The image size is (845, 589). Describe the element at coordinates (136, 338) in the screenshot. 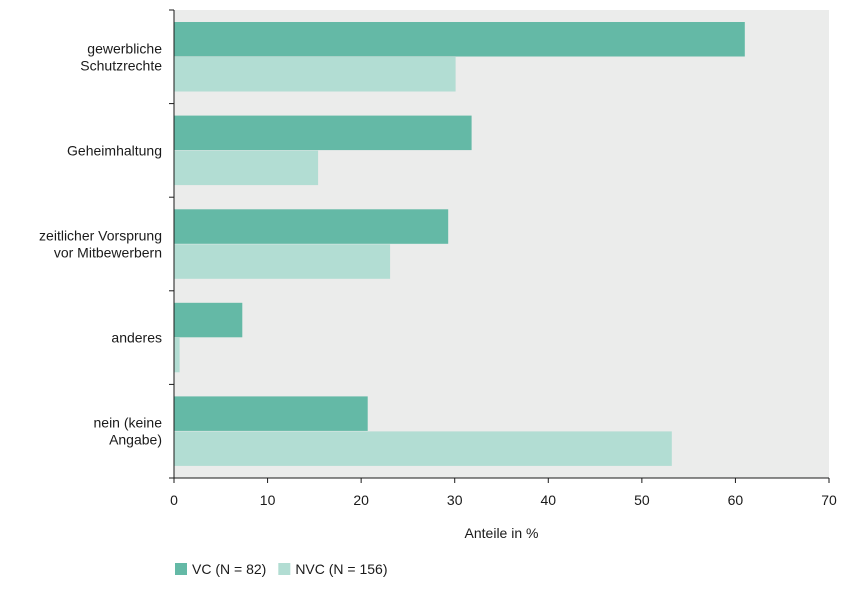

I see `category-label: anderes` at that location.